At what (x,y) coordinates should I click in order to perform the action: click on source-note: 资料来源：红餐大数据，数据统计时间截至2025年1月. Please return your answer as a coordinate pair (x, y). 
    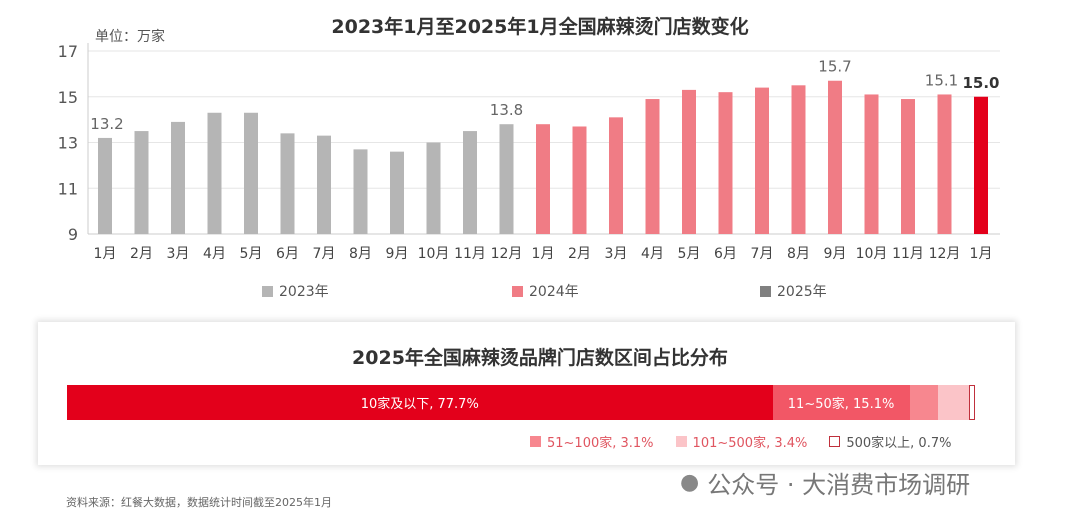
    Looking at the image, I should click on (199, 502).